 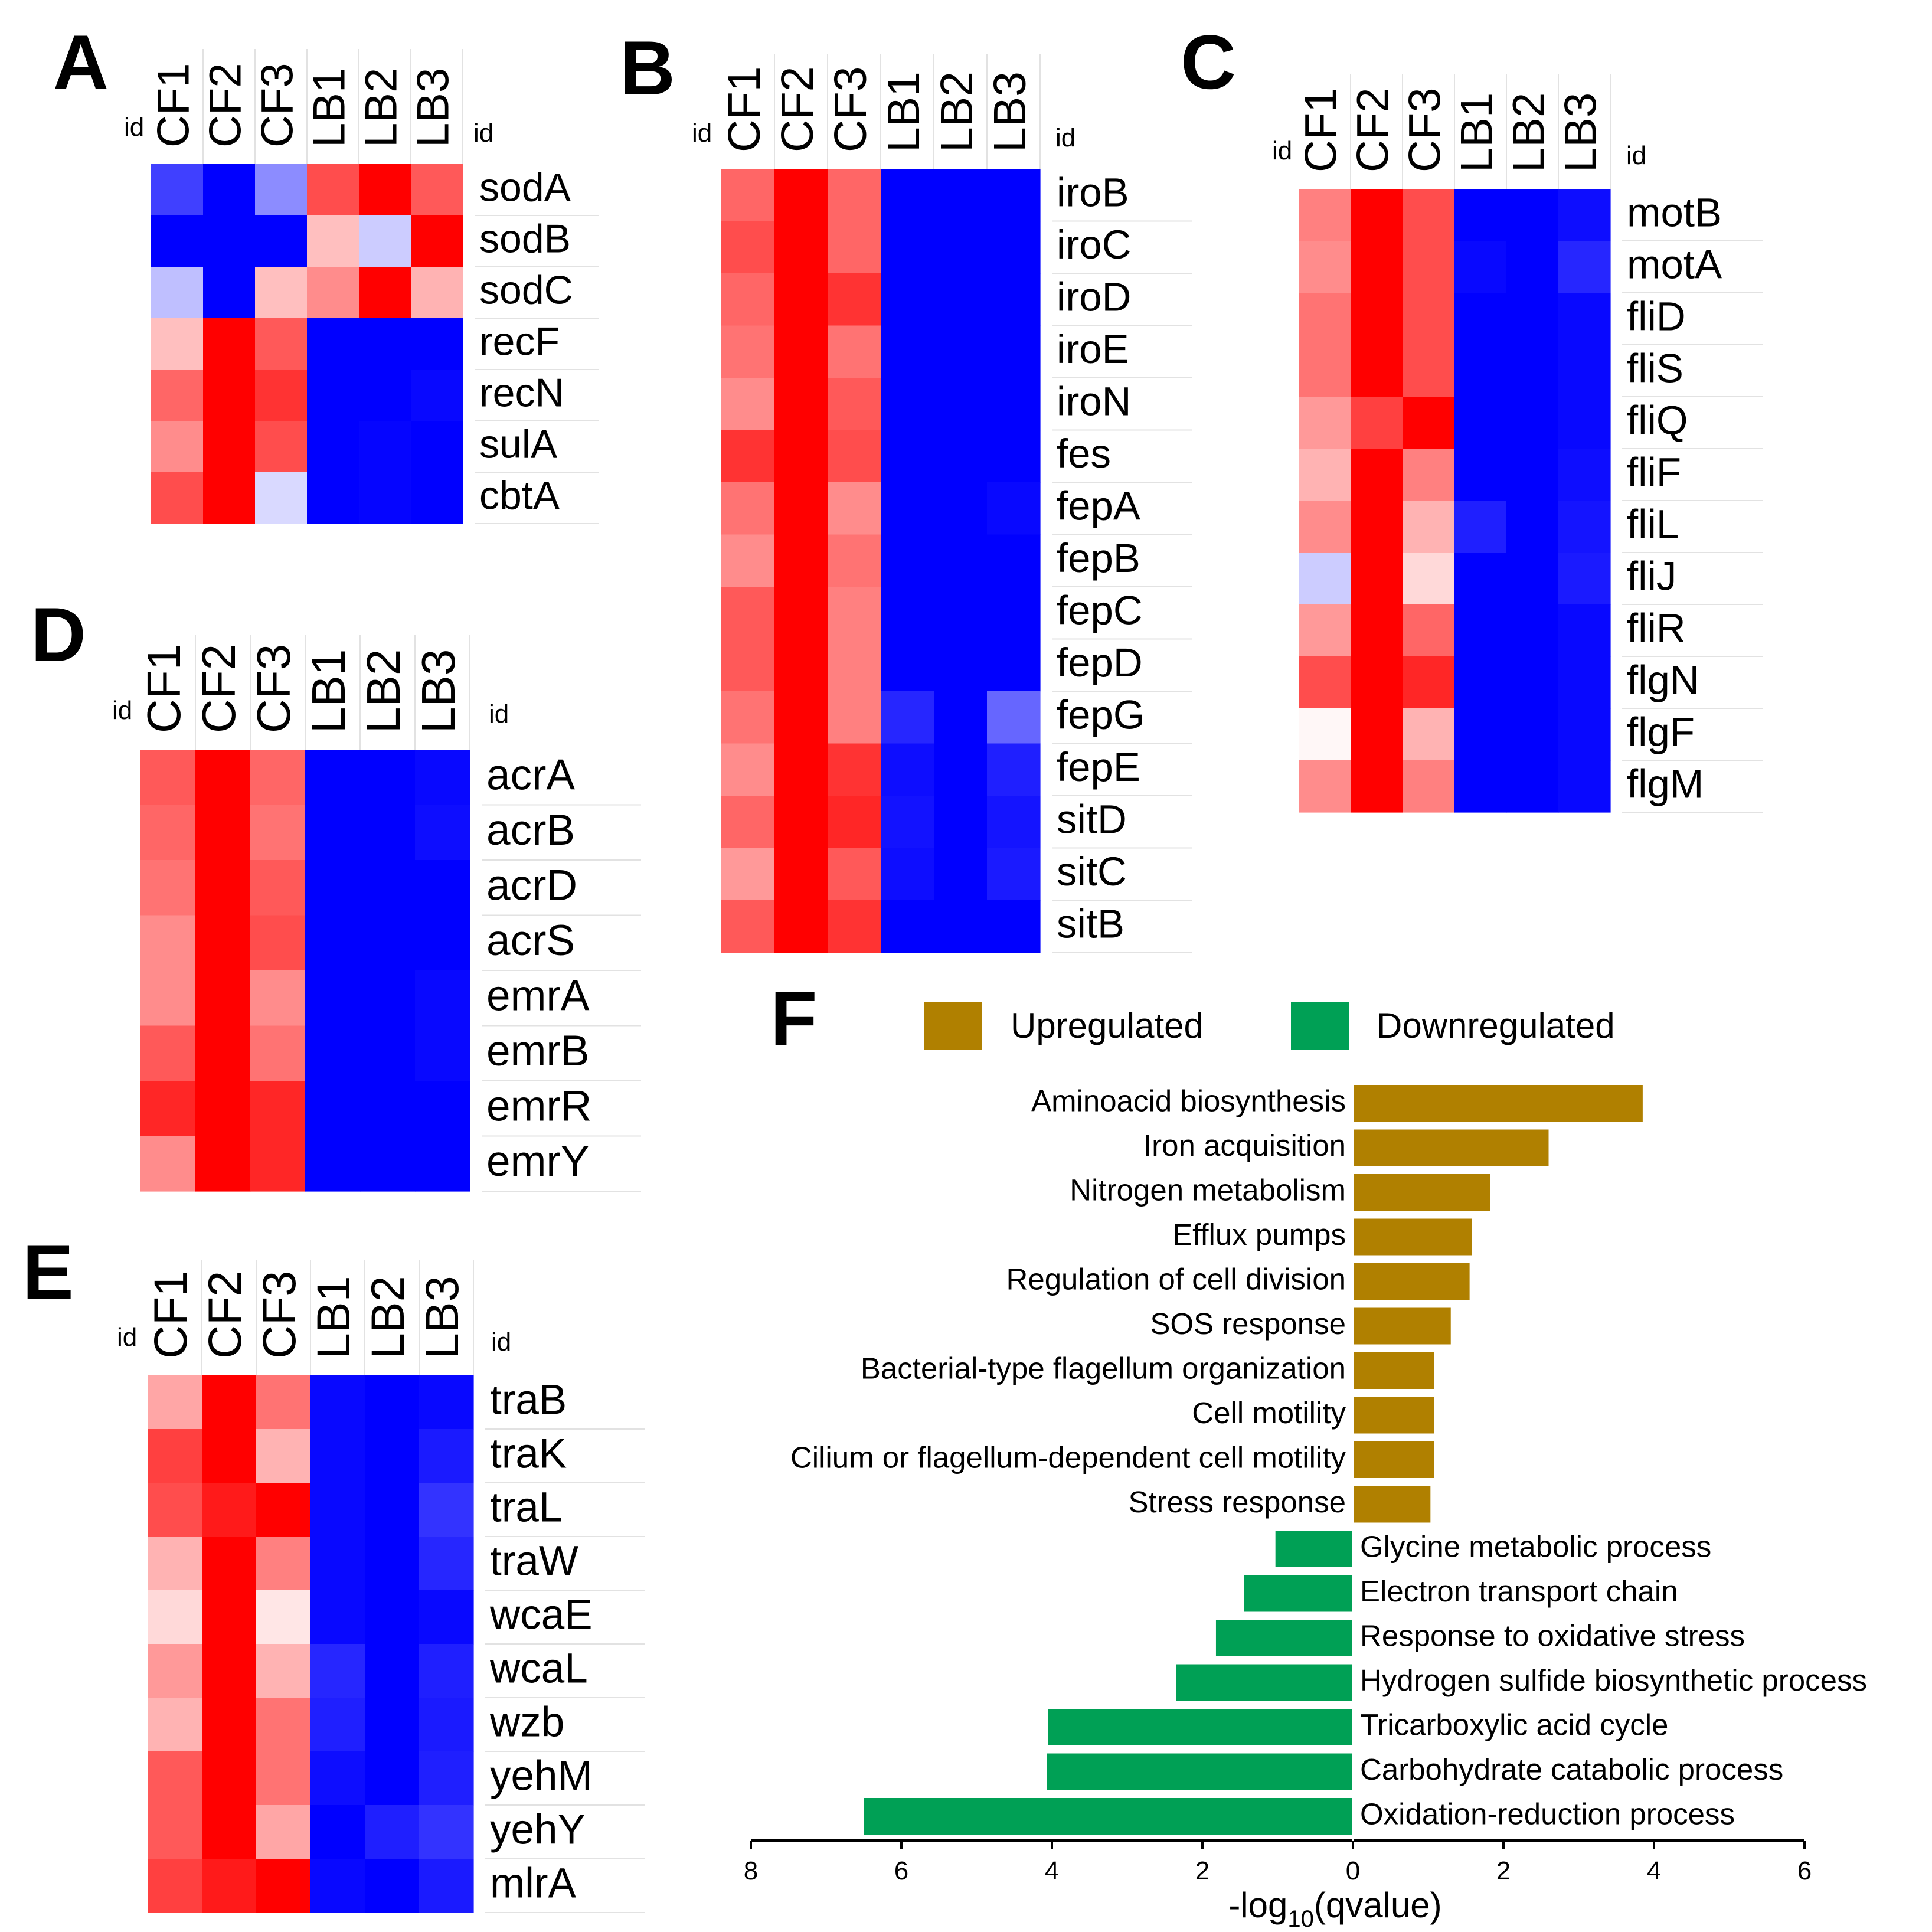 What do you see at coordinates (850, 109) in the screenshot?
I see `heatmap-column-label: CF3` at bounding box center [850, 109].